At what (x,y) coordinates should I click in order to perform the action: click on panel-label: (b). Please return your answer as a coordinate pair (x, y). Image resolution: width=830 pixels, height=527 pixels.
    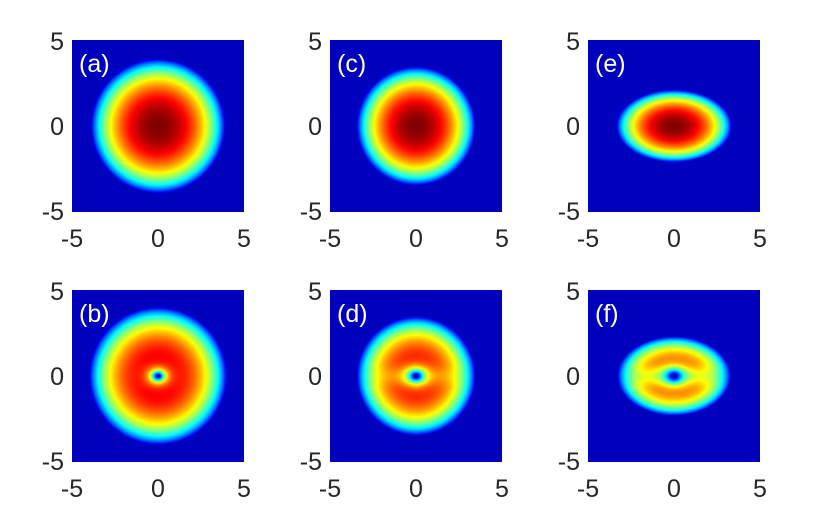
    Looking at the image, I should click on (94, 314).